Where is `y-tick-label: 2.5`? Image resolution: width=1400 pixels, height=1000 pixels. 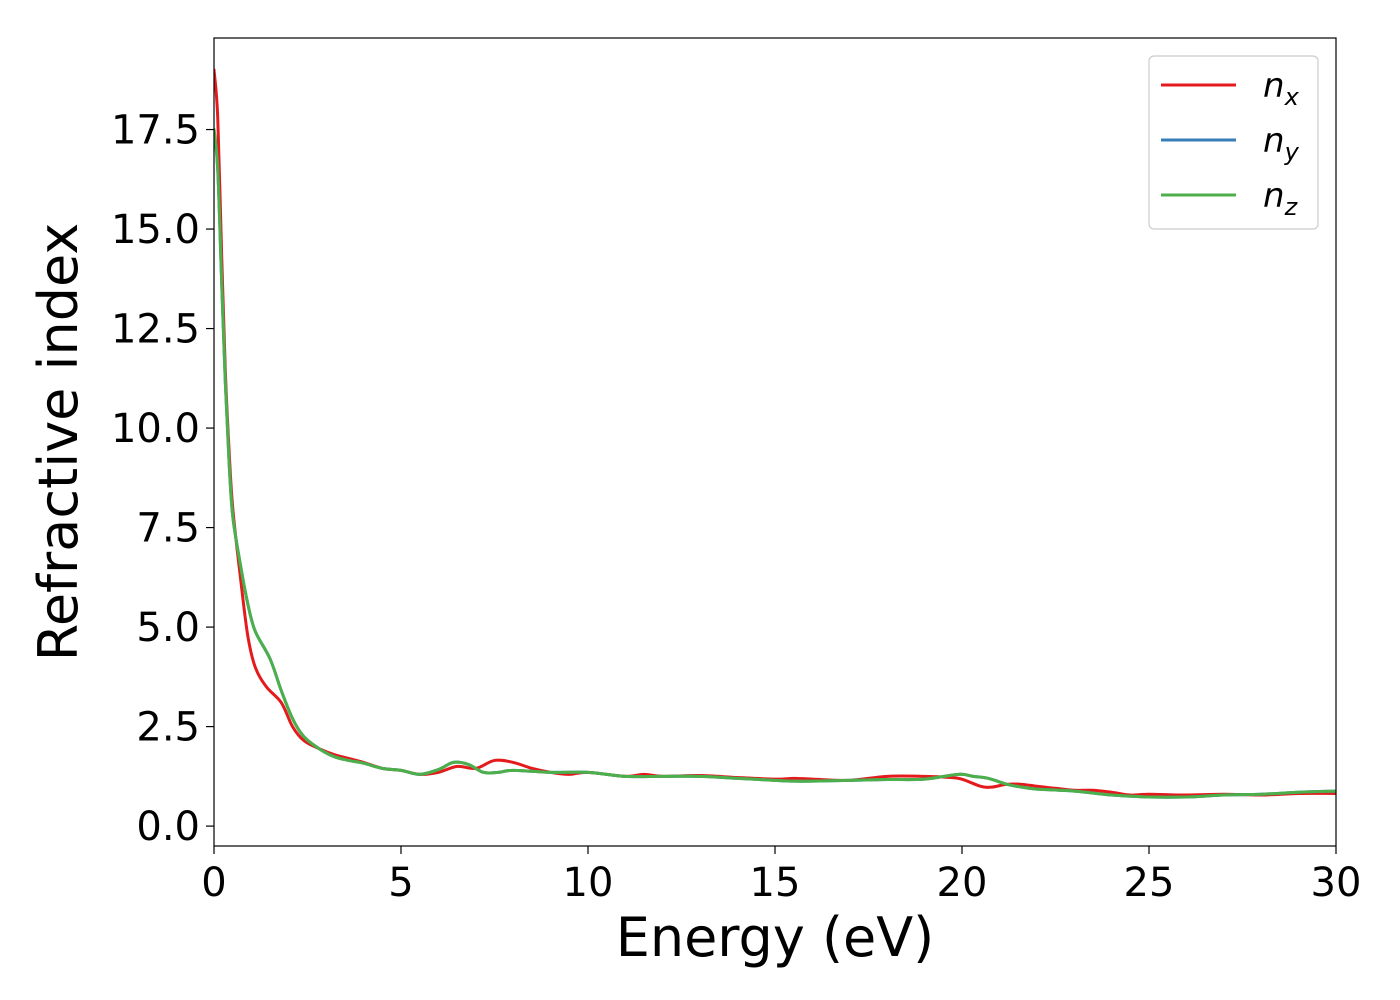 y-tick-label: 2.5 is located at coordinates (168, 728).